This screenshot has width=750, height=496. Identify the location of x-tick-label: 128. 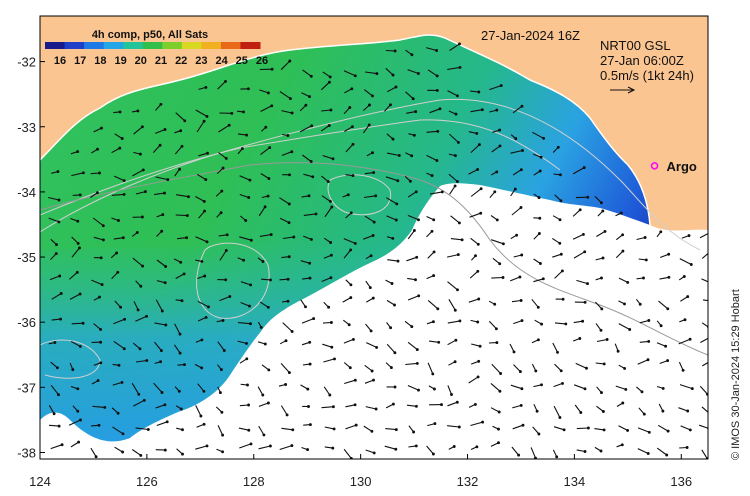
(254, 481).